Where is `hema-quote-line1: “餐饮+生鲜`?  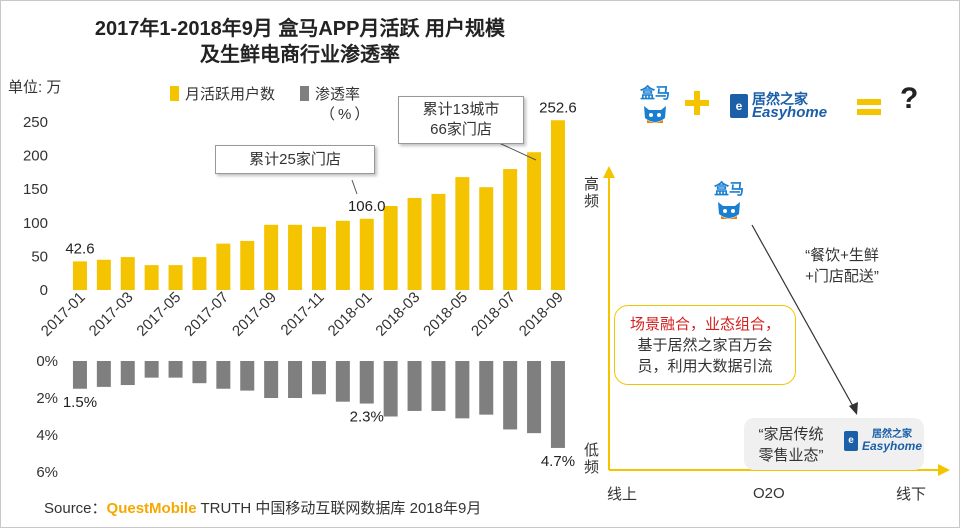 hema-quote-line1: “餐饮+生鲜 is located at coordinates (842, 255).